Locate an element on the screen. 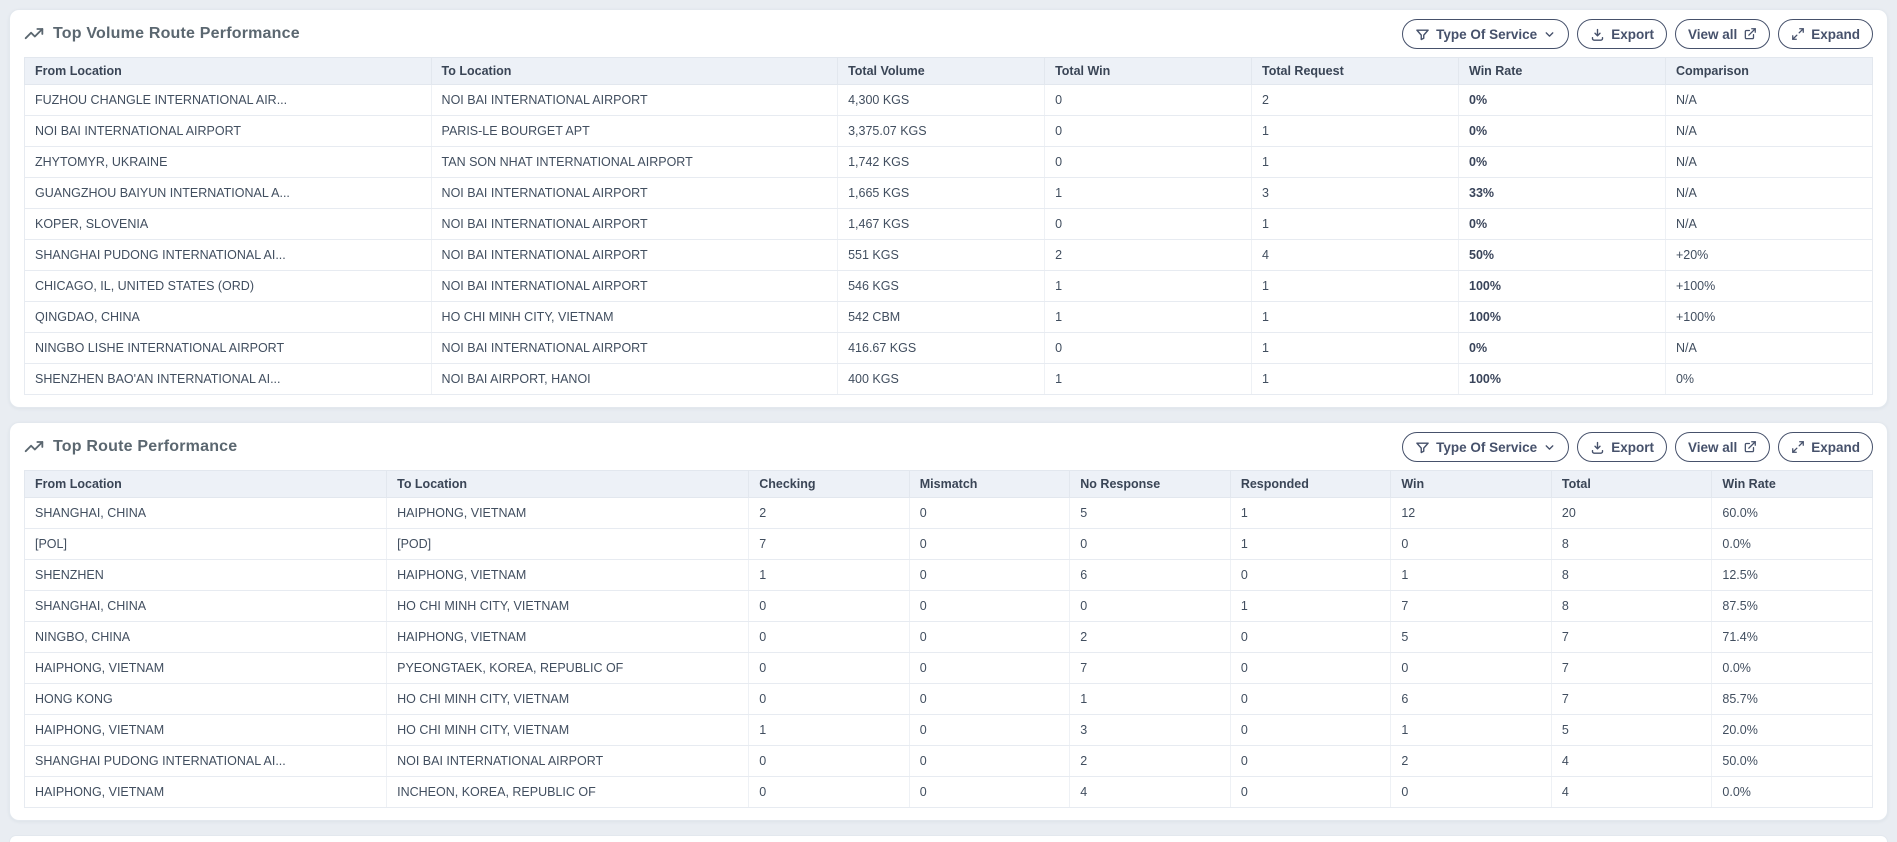 This screenshot has height=842, width=1897. table-cell: KOPER, SLOVENIA is located at coordinates (228, 224).